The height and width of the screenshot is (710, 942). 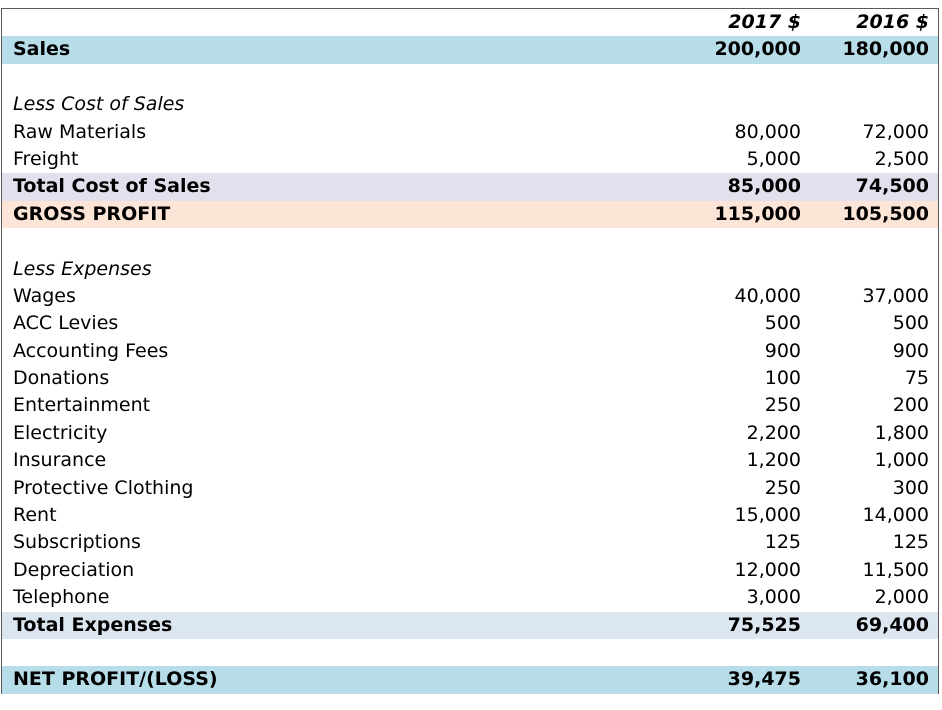 What do you see at coordinates (892, 186) in the screenshot?
I see `total-cost-of-sales-2016-value: 74,500` at bounding box center [892, 186].